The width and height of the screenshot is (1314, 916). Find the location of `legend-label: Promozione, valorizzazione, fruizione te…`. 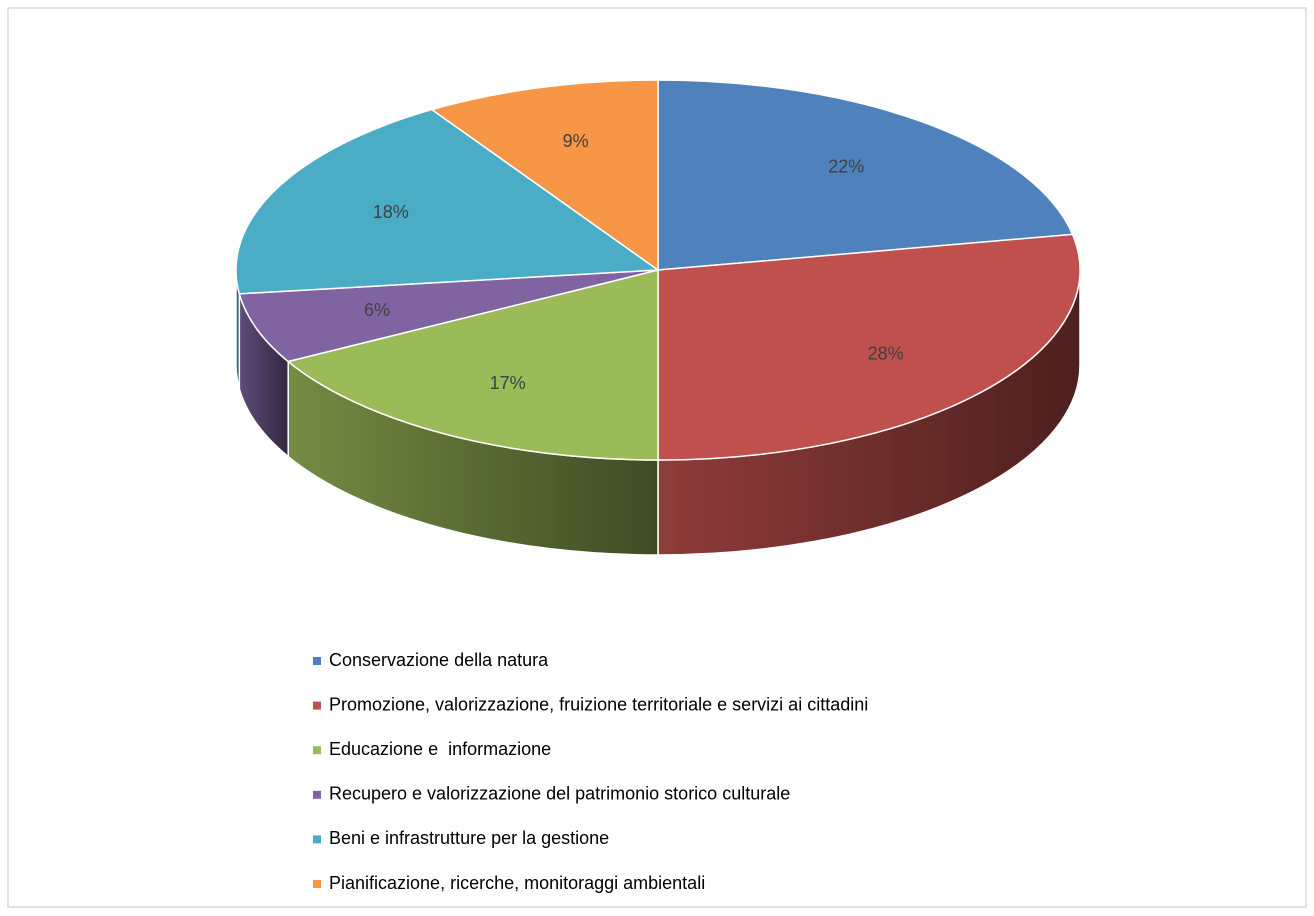

legend-label: Promozione, valorizzazione, fruizione te… is located at coordinates (598, 704).